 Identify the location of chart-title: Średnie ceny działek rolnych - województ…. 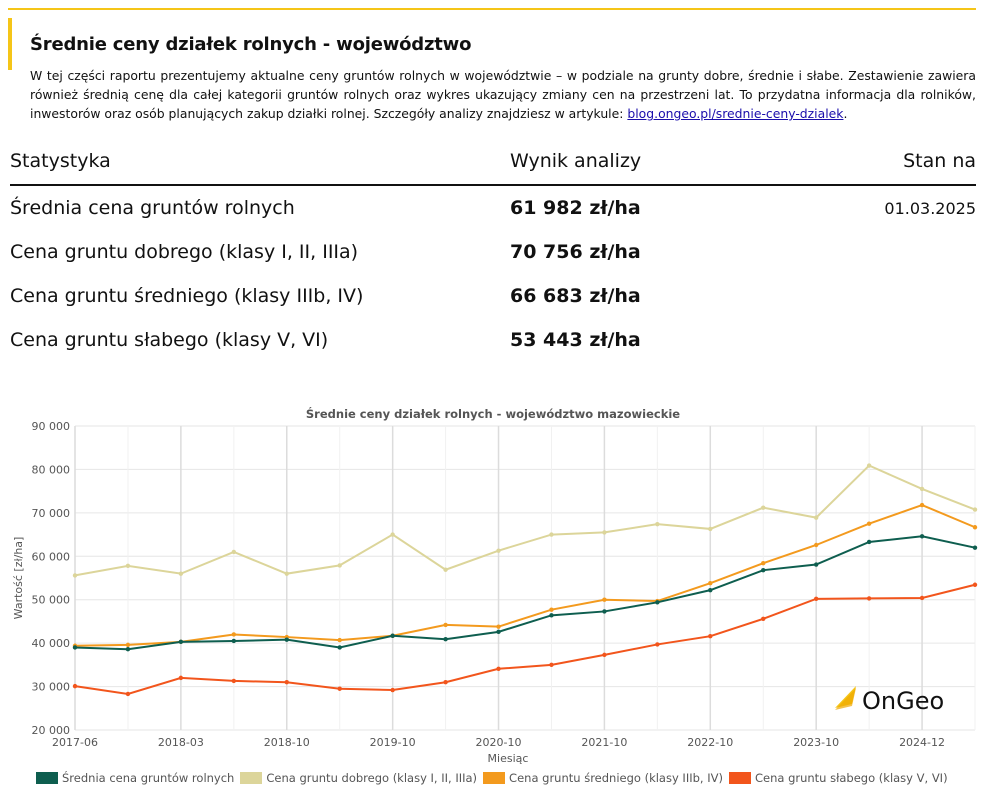
(493, 413).